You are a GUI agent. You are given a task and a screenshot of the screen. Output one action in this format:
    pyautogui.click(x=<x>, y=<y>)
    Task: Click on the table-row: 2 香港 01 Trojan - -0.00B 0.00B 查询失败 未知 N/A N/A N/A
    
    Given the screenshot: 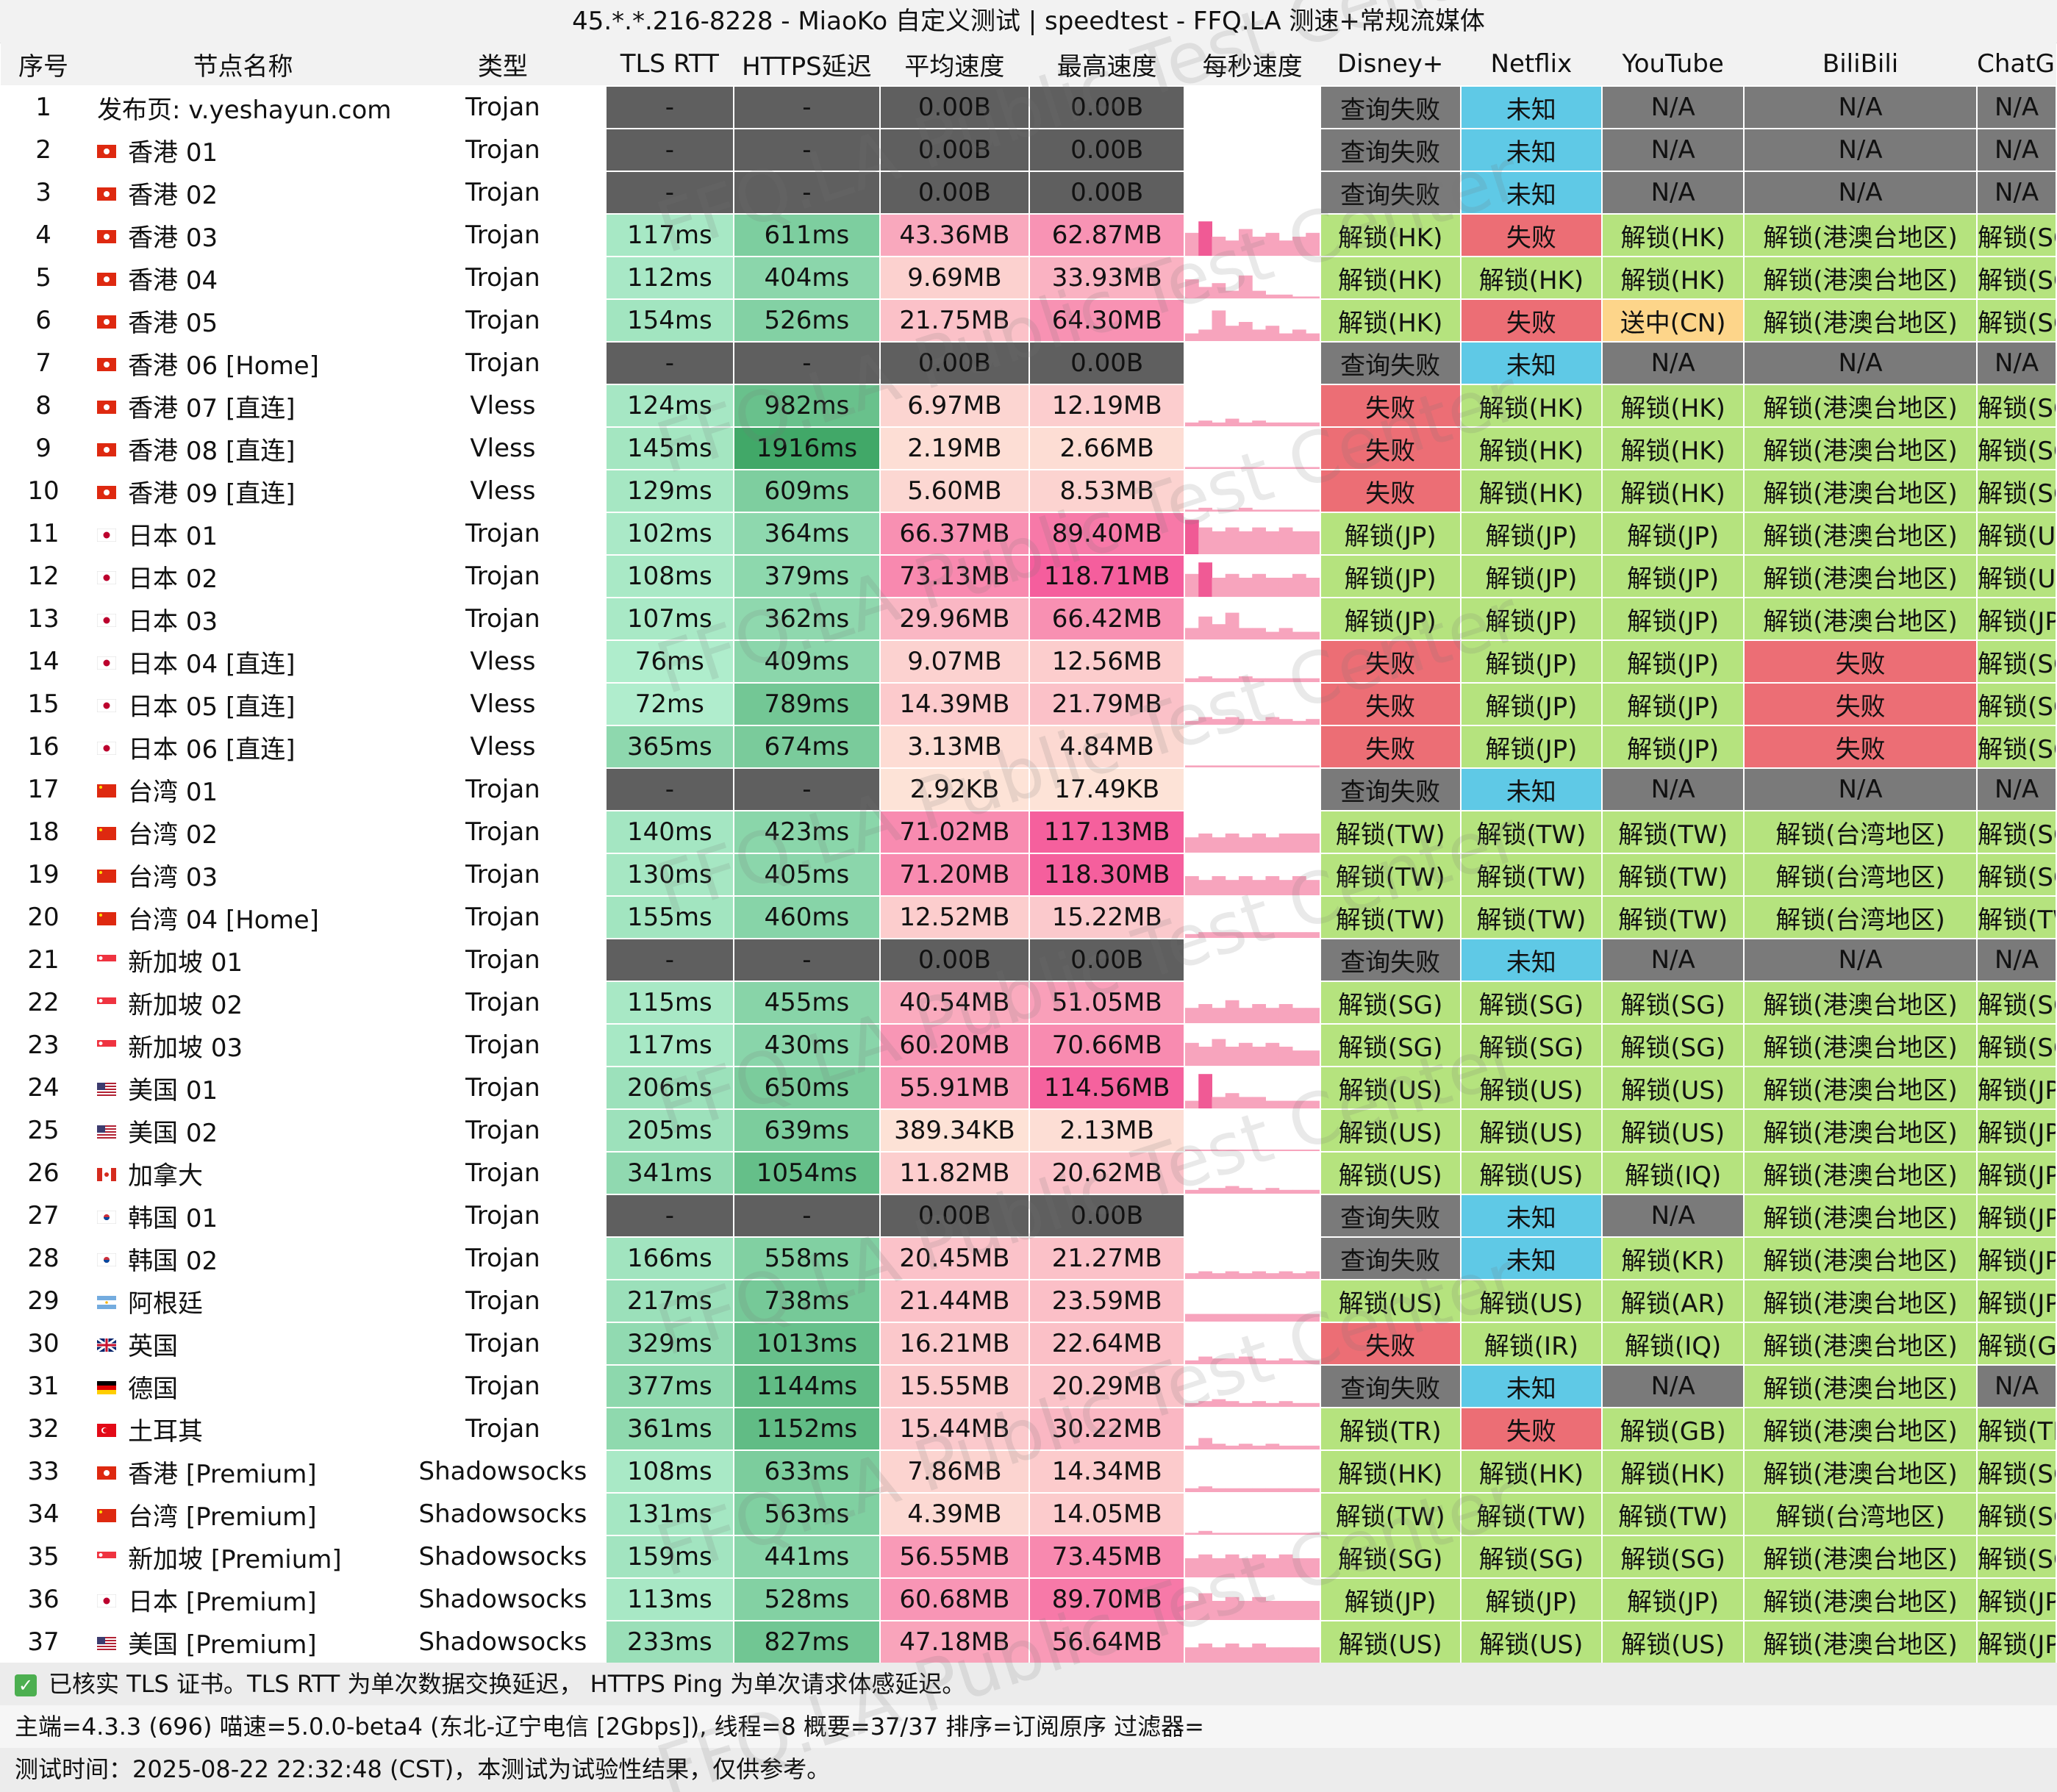 What is the action you would take?
    pyautogui.click(x=1028, y=150)
    